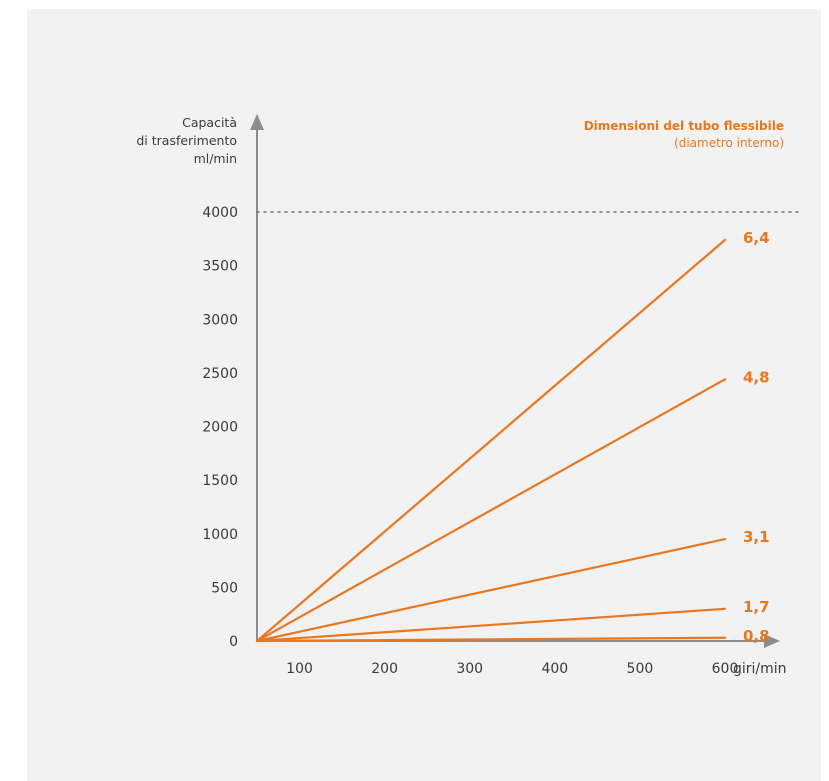 This screenshot has height=781, width=829. I want to click on legend-title: Dimensioni del tubo flessibile, so click(684, 126).